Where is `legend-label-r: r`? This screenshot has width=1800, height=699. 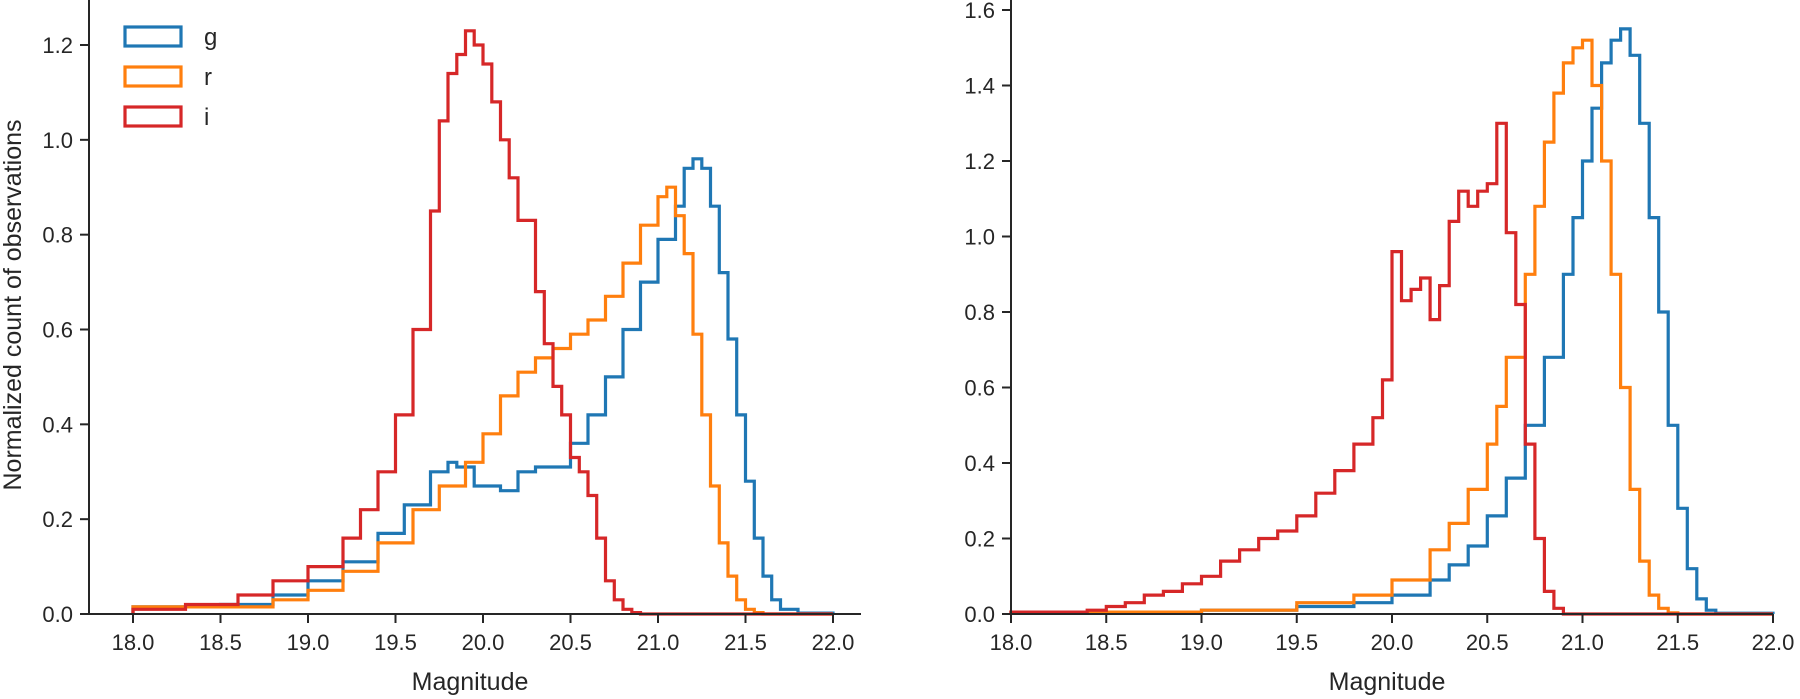
legend-label-r: r is located at coordinates (208, 77).